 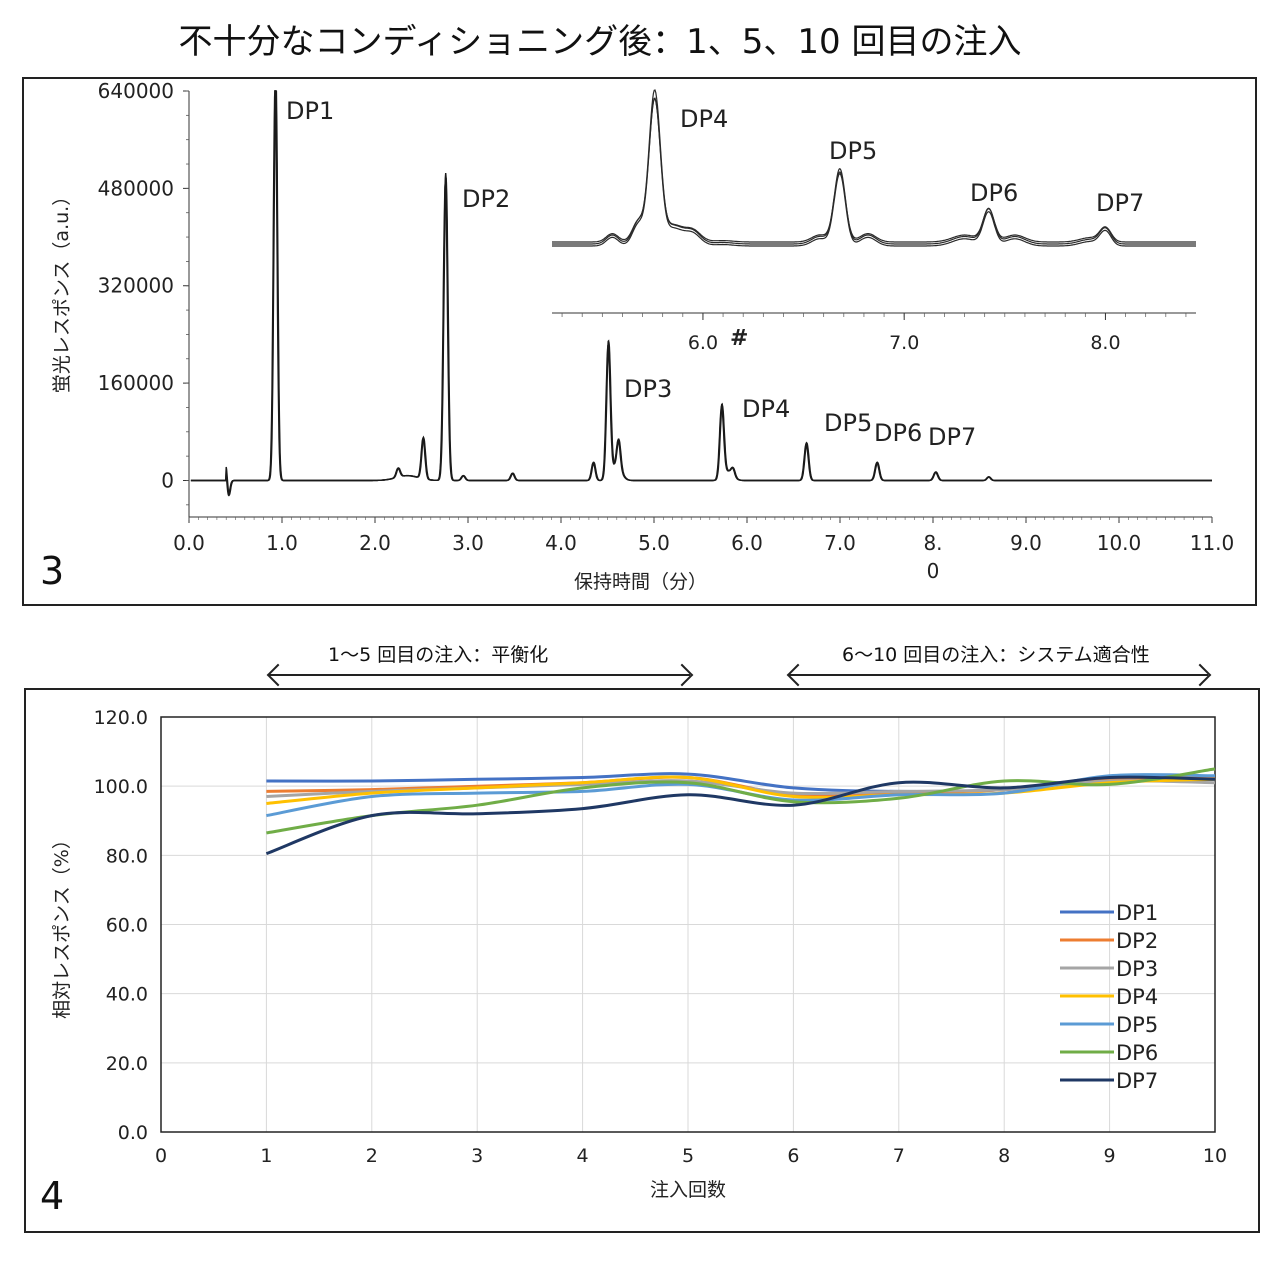 I want to click on legend-label: DP6, so click(x=1137, y=1053).